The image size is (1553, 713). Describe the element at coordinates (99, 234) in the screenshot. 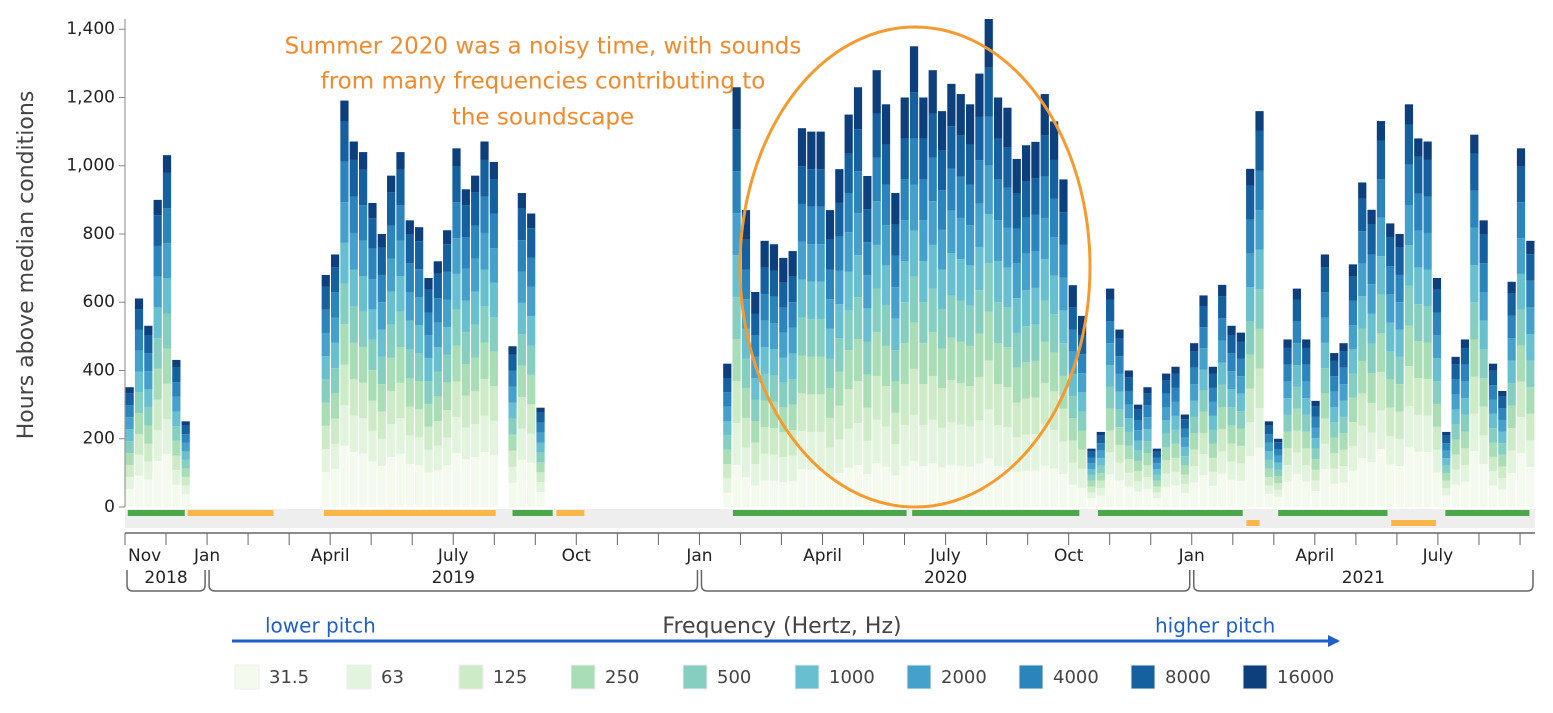

I see `y-tick-label: 800` at that location.